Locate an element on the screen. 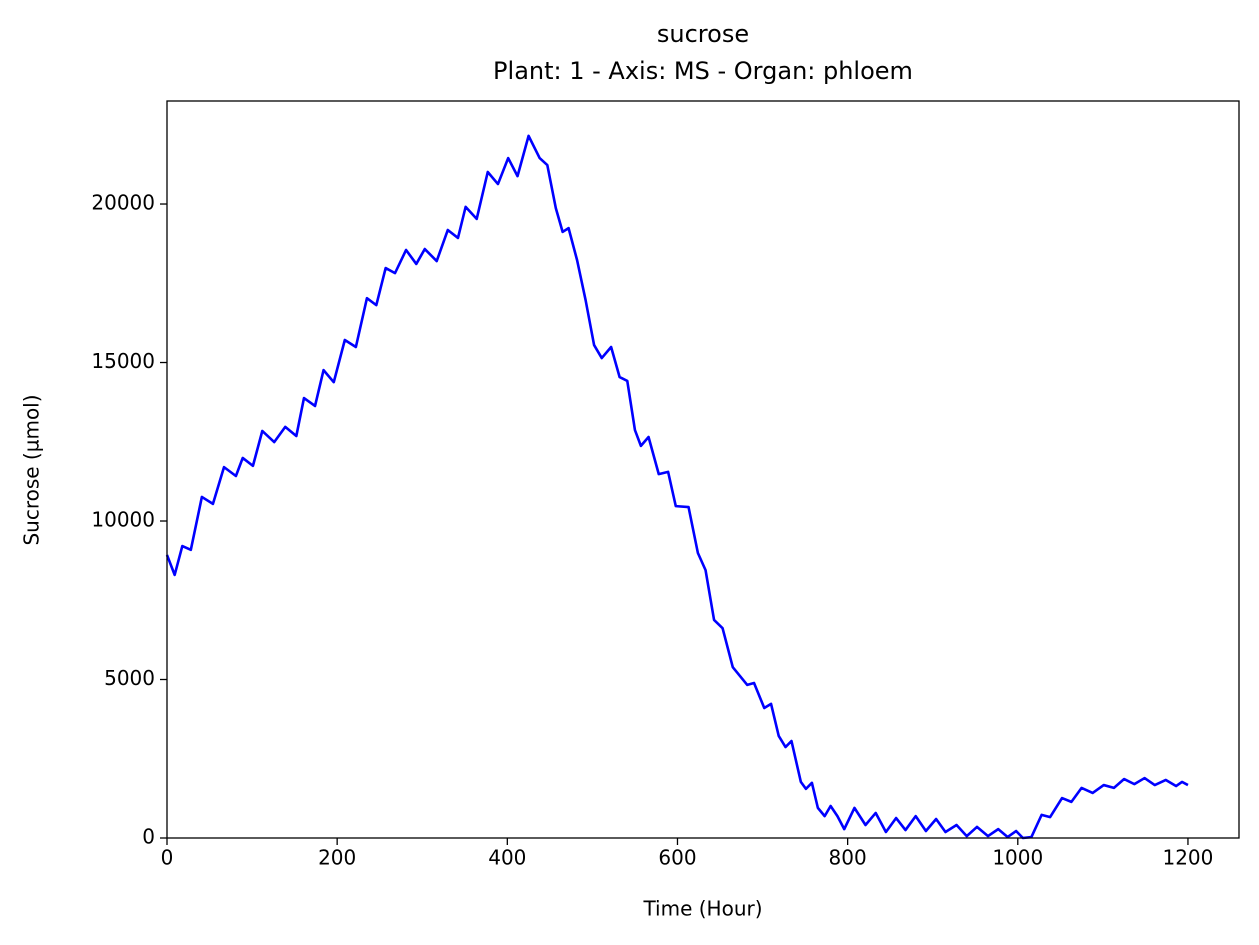 The image size is (1259, 945). y-tick-label: 20000 is located at coordinates (123, 203).